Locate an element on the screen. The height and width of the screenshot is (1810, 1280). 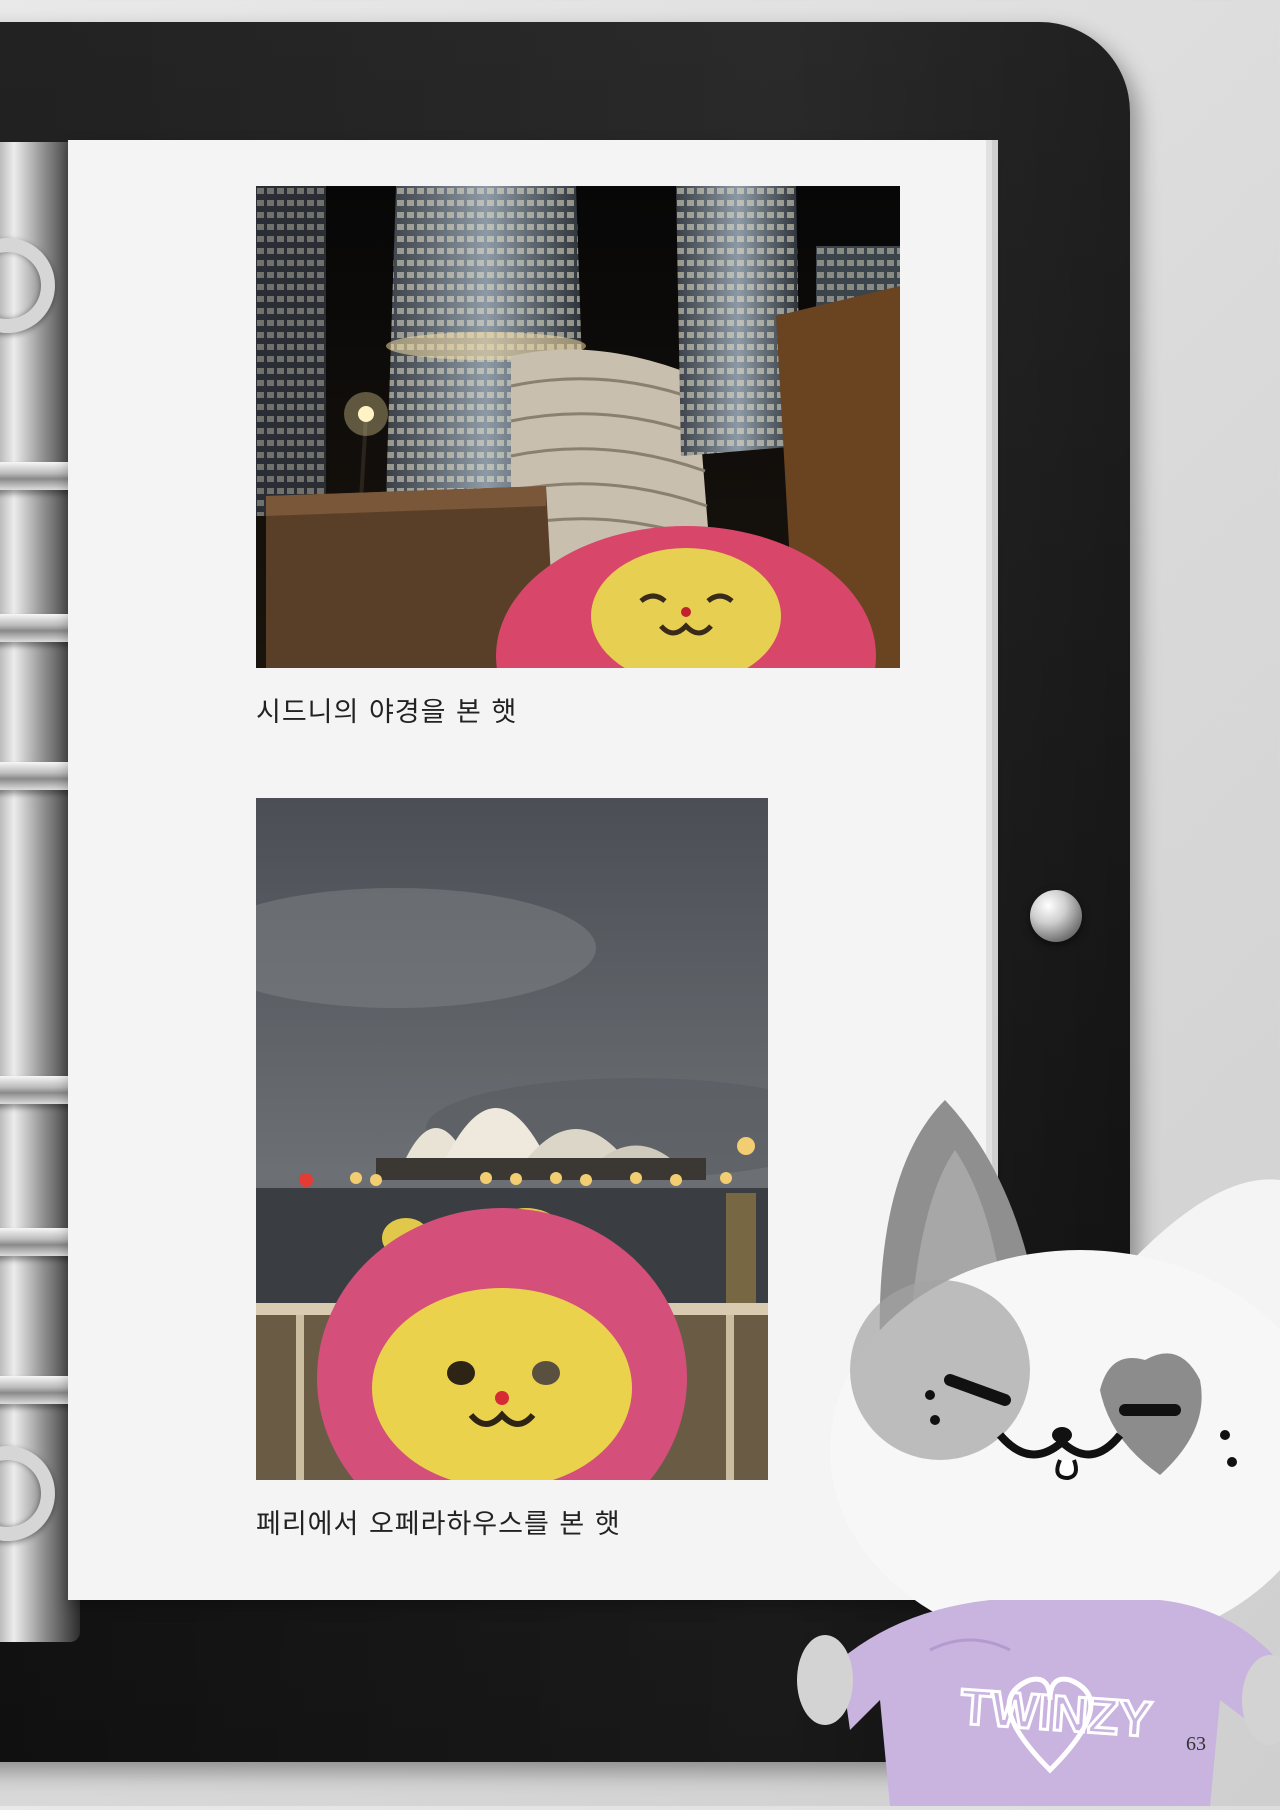
photo-sydney-night-skyline is located at coordinates (578, 427).